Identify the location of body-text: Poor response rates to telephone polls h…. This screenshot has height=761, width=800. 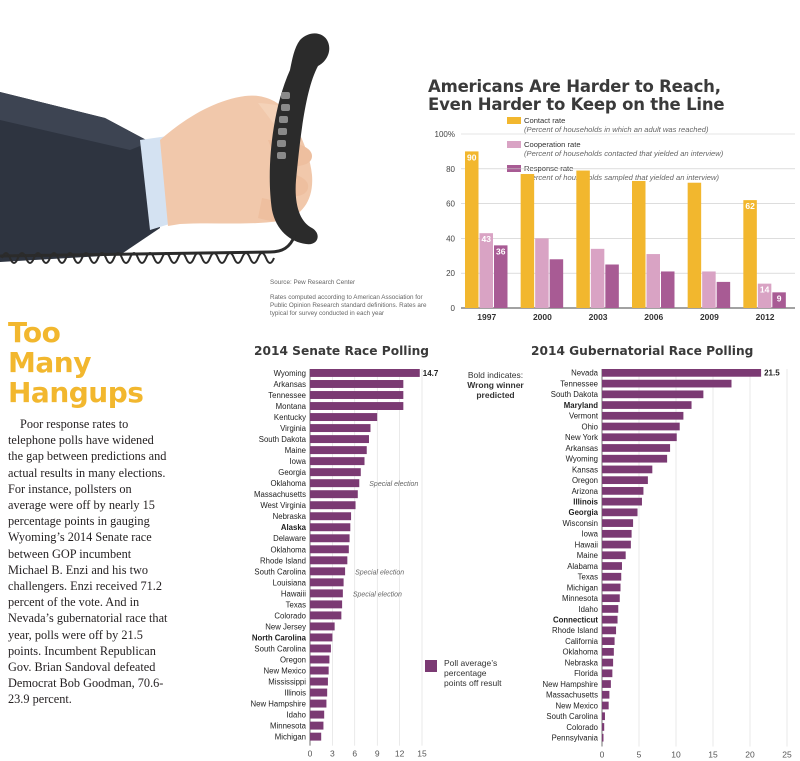
(88, 562).